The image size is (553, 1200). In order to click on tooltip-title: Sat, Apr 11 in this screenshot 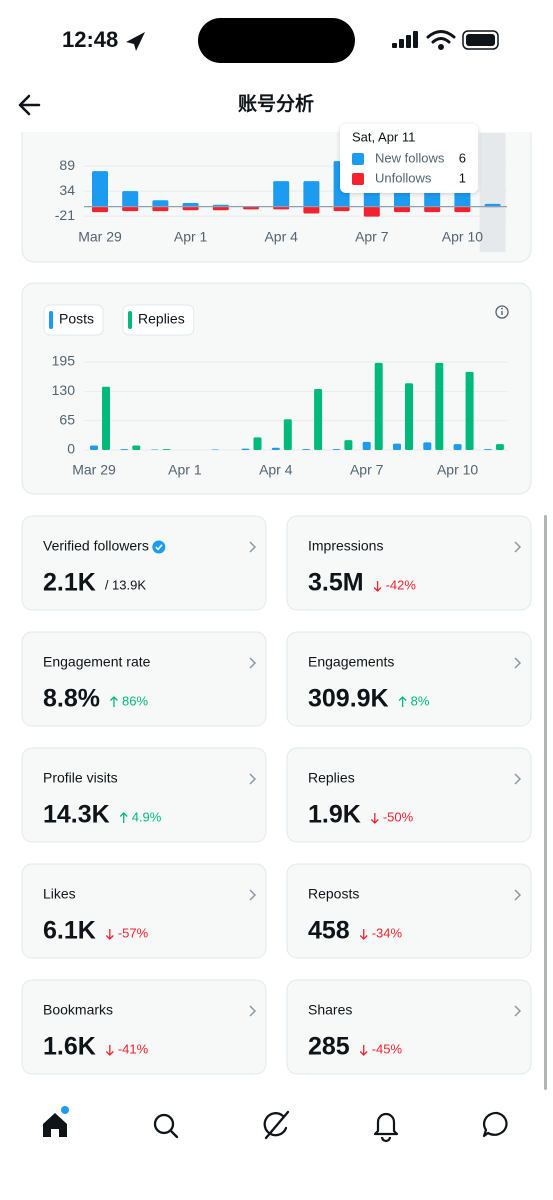, I will do `click(383, 136)`.